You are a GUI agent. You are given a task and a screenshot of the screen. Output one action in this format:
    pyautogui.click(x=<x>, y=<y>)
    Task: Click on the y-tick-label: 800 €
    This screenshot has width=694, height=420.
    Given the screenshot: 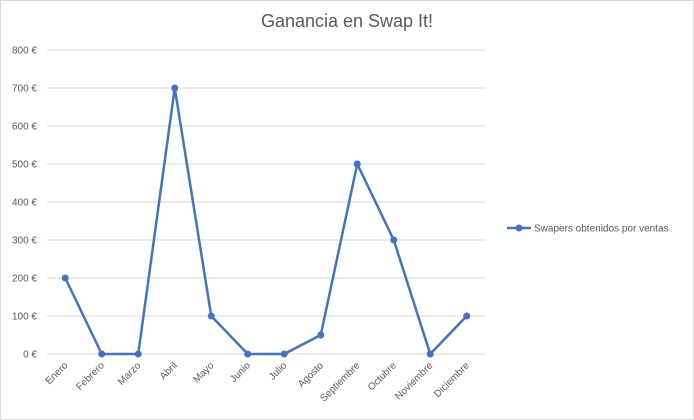 What is the action you would take?
    pyautogui.click(x=24, y=51)
    